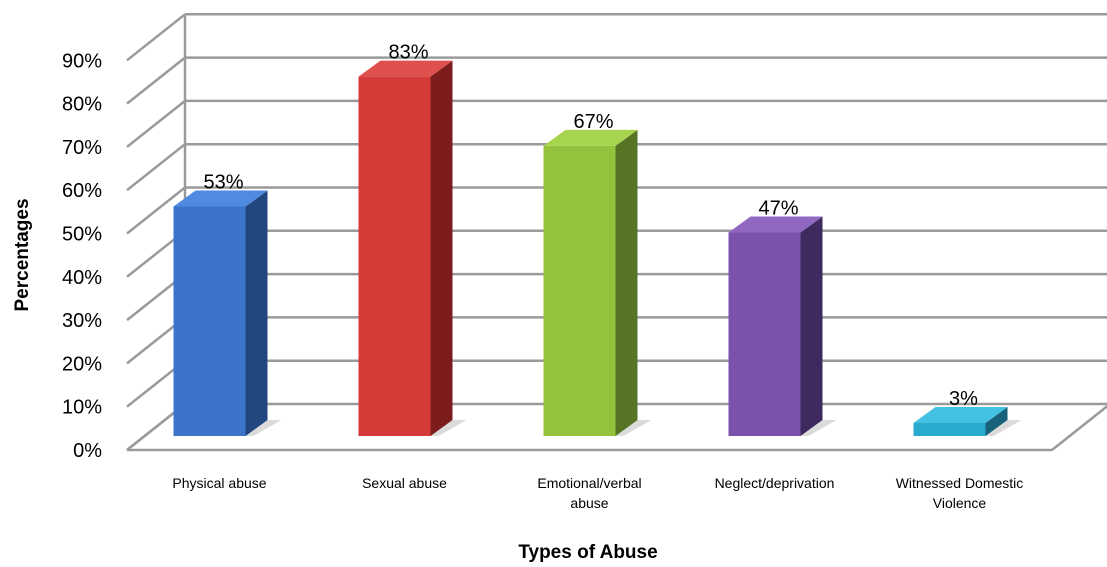 Image resolution: width=1107 pixels, height=567 pixels. I want to click on y-tick-label: 70%, so click(82, 148).